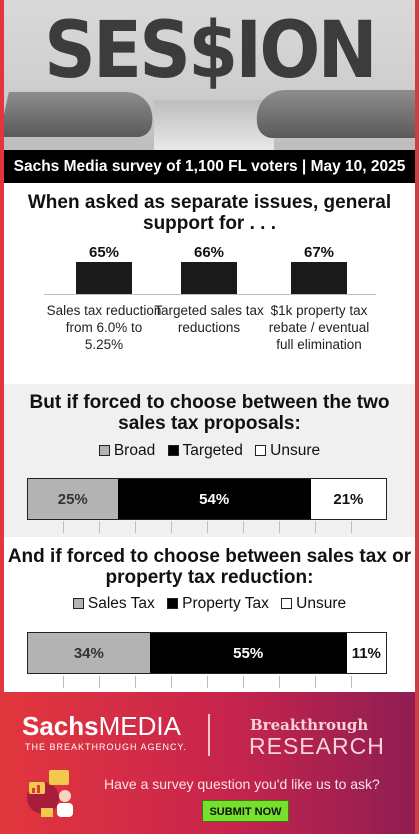 Image resolution: width=419 pixels, height=834 pixels. I want to click on data-label: 66%, so click(209, 252).